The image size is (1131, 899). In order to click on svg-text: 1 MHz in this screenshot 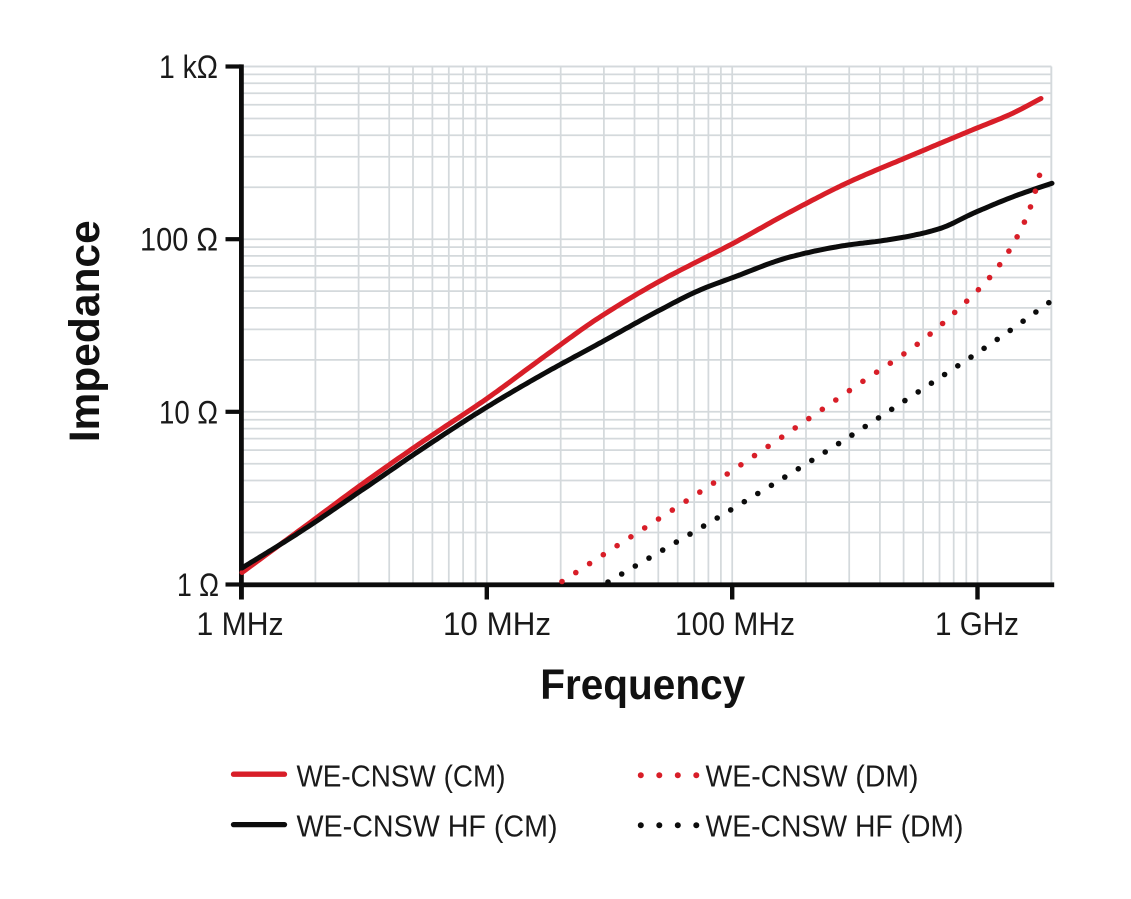, I will do `click(240, 624)`.